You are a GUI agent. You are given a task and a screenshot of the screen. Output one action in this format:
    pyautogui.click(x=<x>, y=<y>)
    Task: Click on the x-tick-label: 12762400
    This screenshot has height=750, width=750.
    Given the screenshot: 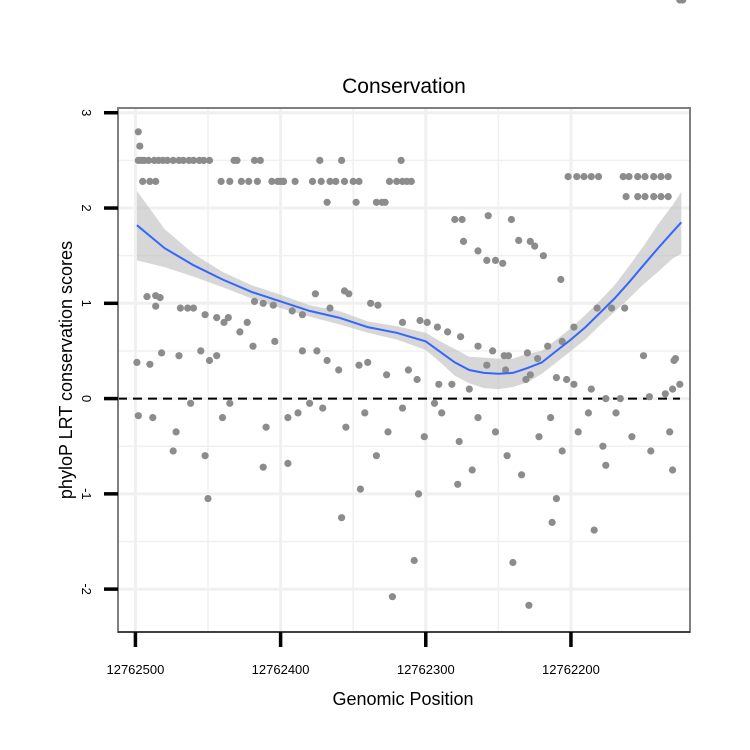 What is the action you would take?
    pyautogui.click(x=281, y=669)
    